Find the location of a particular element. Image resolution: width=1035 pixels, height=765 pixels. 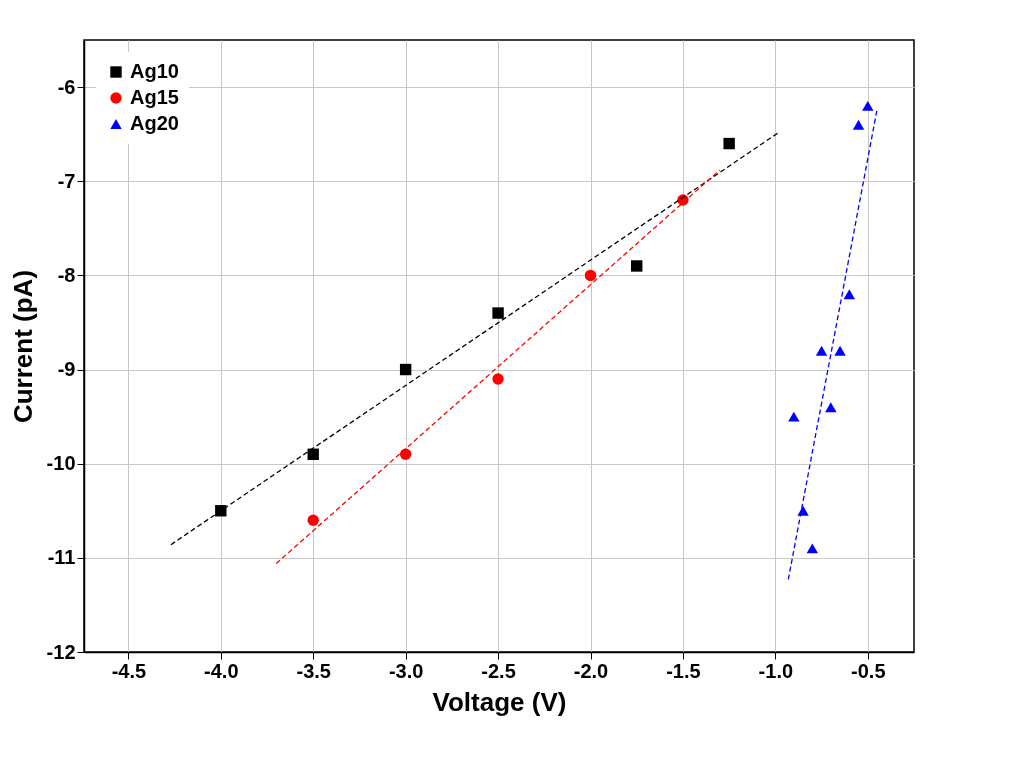

x-tick-label: -1.5 is located at coordinates (683, 670).